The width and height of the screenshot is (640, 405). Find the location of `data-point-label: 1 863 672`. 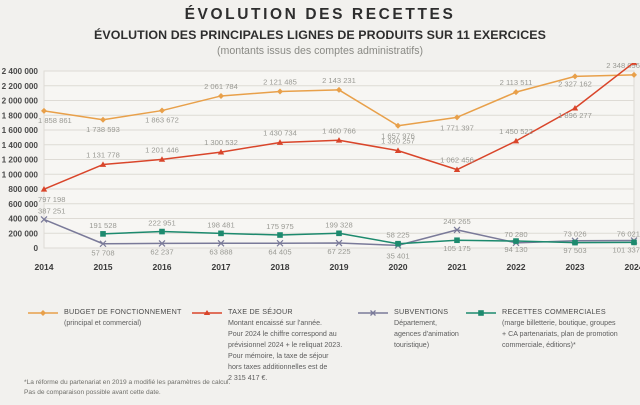

data-point-label: 1 863 672 is located at coordinates (162, 120).